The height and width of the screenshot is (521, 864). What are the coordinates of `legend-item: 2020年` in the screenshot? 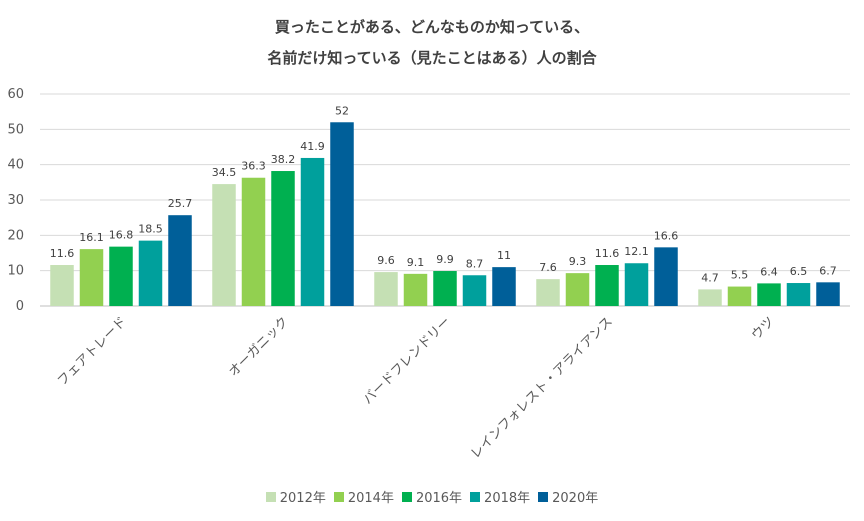 It's located at (568, 496).